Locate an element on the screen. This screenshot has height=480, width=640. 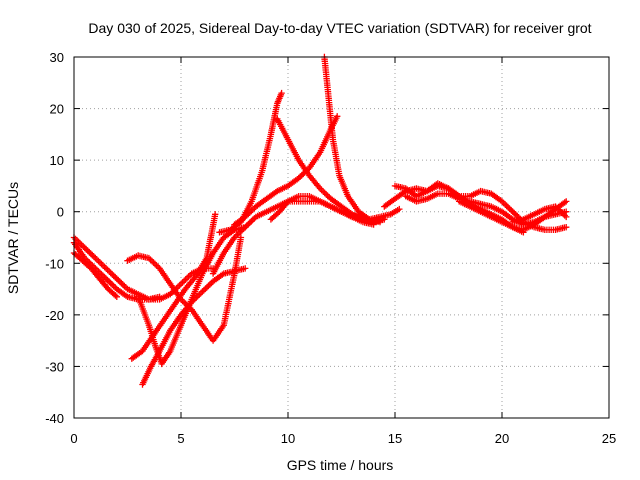
x-axis-label: GPS time / hours is located at coordinates (340, 465).